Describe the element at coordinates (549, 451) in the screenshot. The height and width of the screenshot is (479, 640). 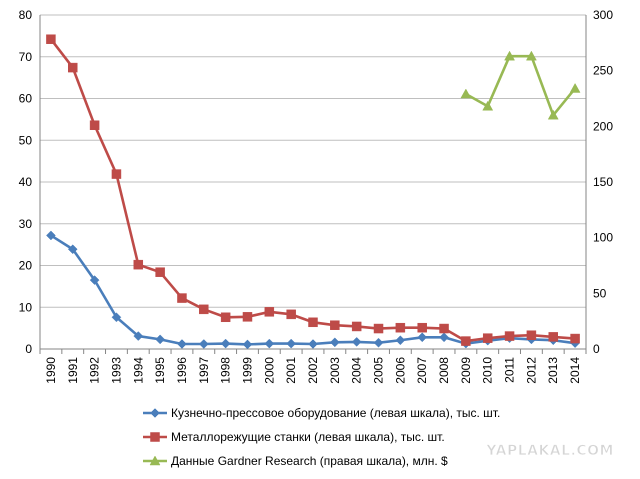
I see `watermark: YAPLAKAL.COM` at that location.